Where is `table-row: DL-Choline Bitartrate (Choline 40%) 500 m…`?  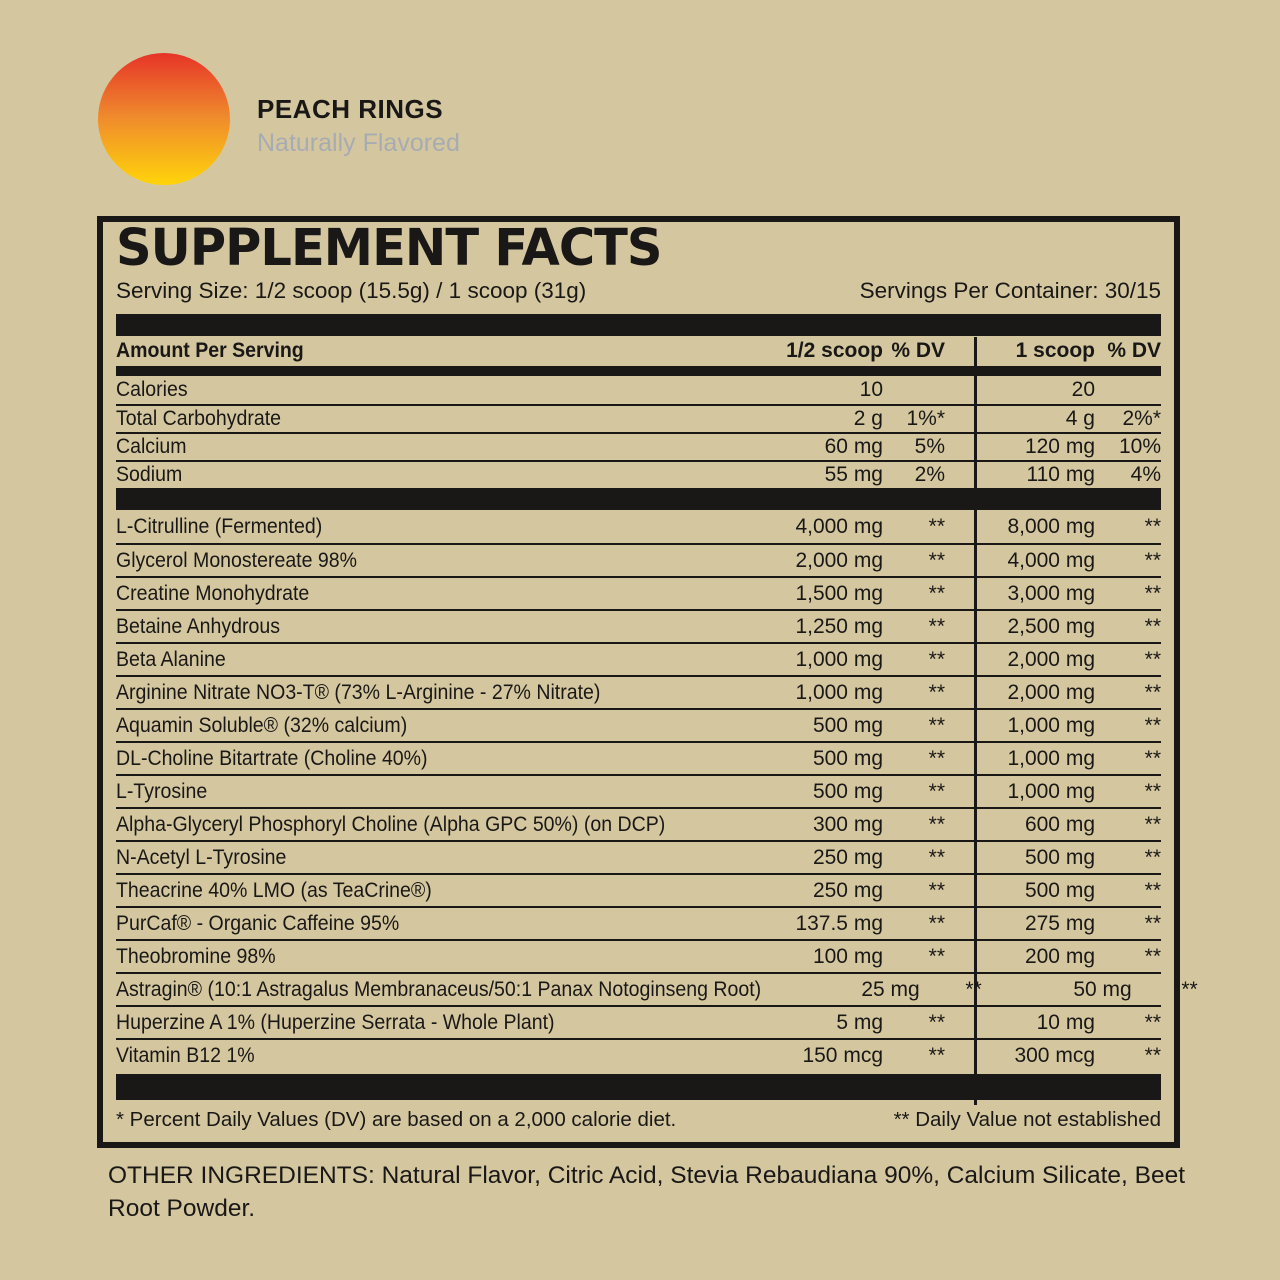 table-row: DL-Choline Bitartrate (Choline 40%) 500 m… is located at coordinates (638, 757).